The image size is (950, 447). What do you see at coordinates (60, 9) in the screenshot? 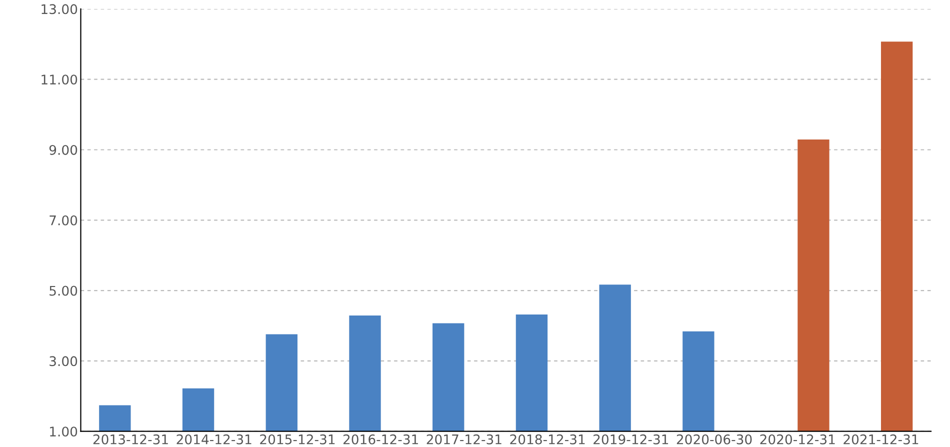
I see `y-tick-label: 13.00` at bounding box center [60, 9].